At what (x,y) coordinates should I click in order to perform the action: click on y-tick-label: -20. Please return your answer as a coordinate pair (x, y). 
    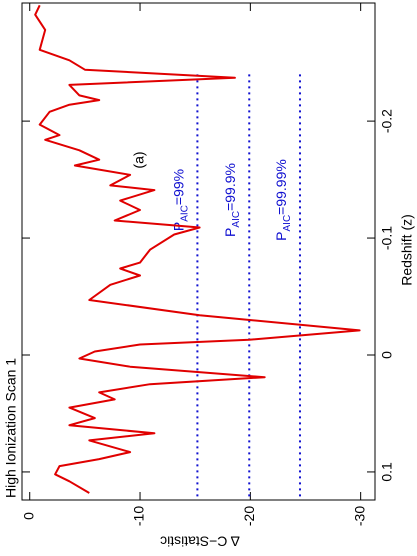
    Looking at the image, I should click on (249, 516).